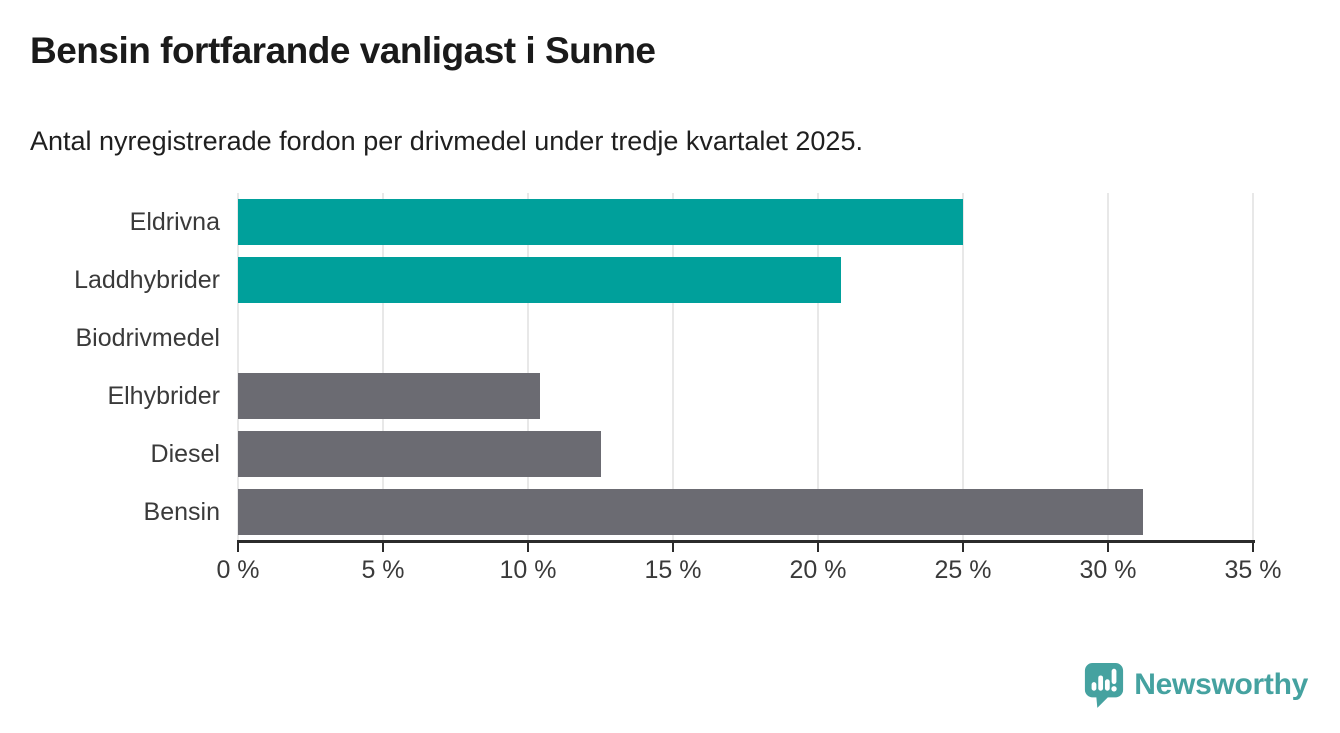 The height and width of the screenshot is (733, 1340). What do you see at coordinates (1253, 570) in the screenshot?
I see `x-tick-label-35: 35 %` at bounding box center [1253, 570].